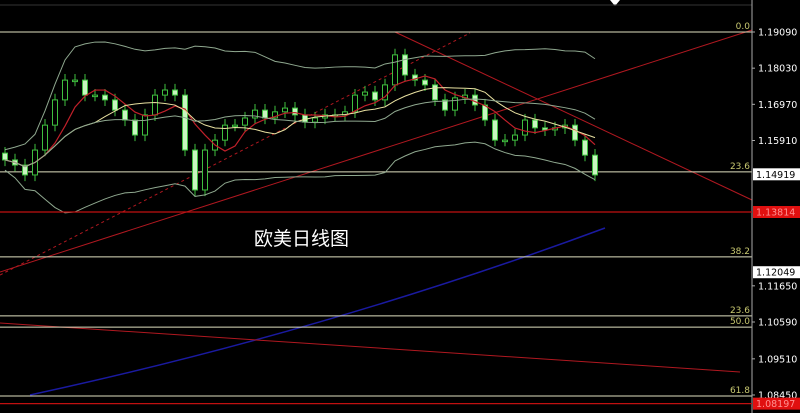 Image resolution: width=800 pixels, height=413 pixels. What do you see at coordinates (777, 105) in the screenshot?
I see `y-tick-label: 1.16970` at bounding box center [777, 105].